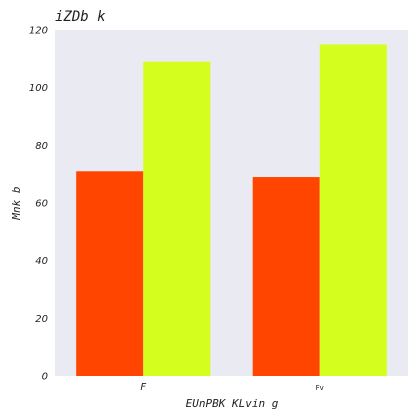  I want to click on y-tick-label: 120, so click(38, 31).